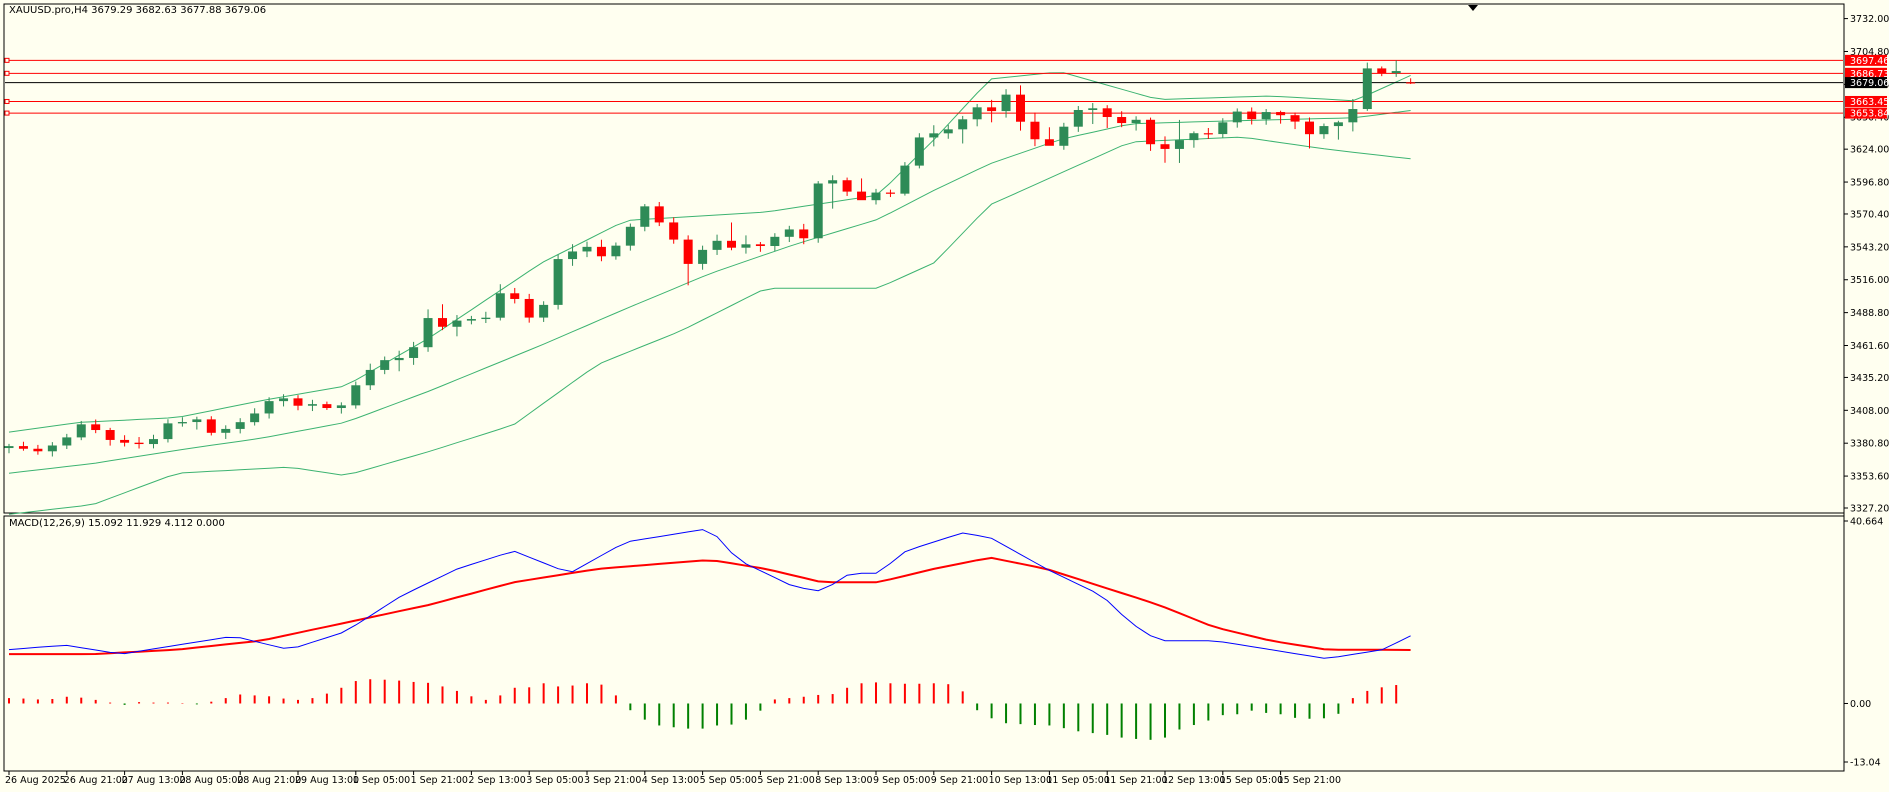 Image resolution: width=1889 pixels, height=796 pixels. What do you see at coordinates (1869, 61) in the screenshot?
I see `price-tag-label: 3697.46` at bounding box center [1869, 61].